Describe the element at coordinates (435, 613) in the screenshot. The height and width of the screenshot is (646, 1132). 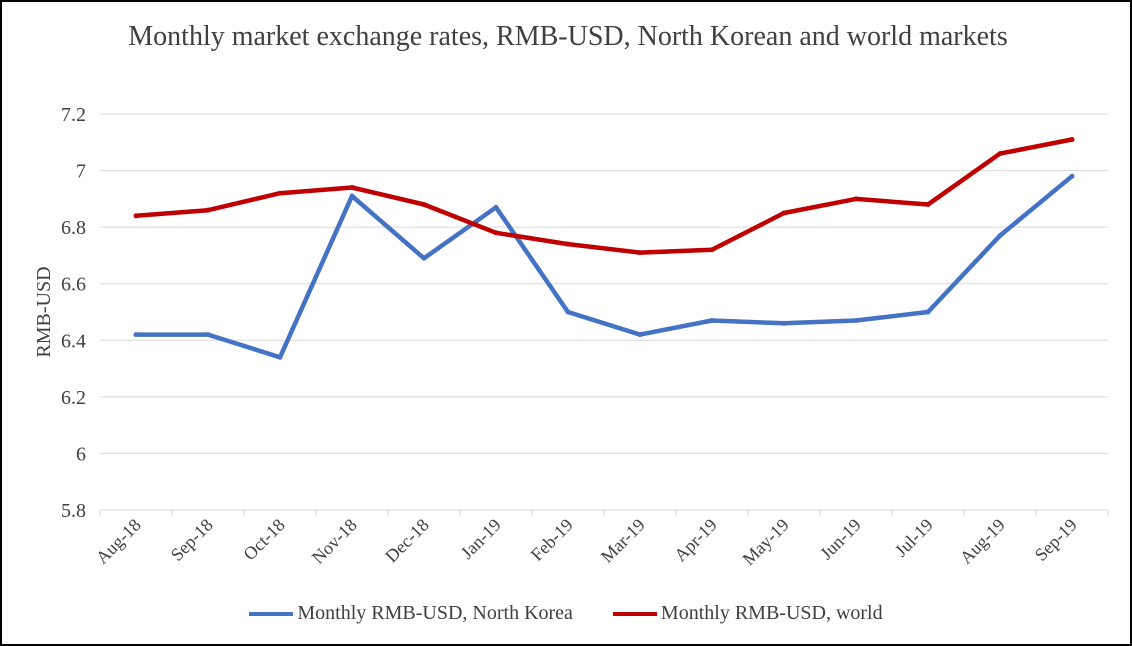
I see `legend-label-north-korea: Monthly RMB-USD, North Korea` at that location.